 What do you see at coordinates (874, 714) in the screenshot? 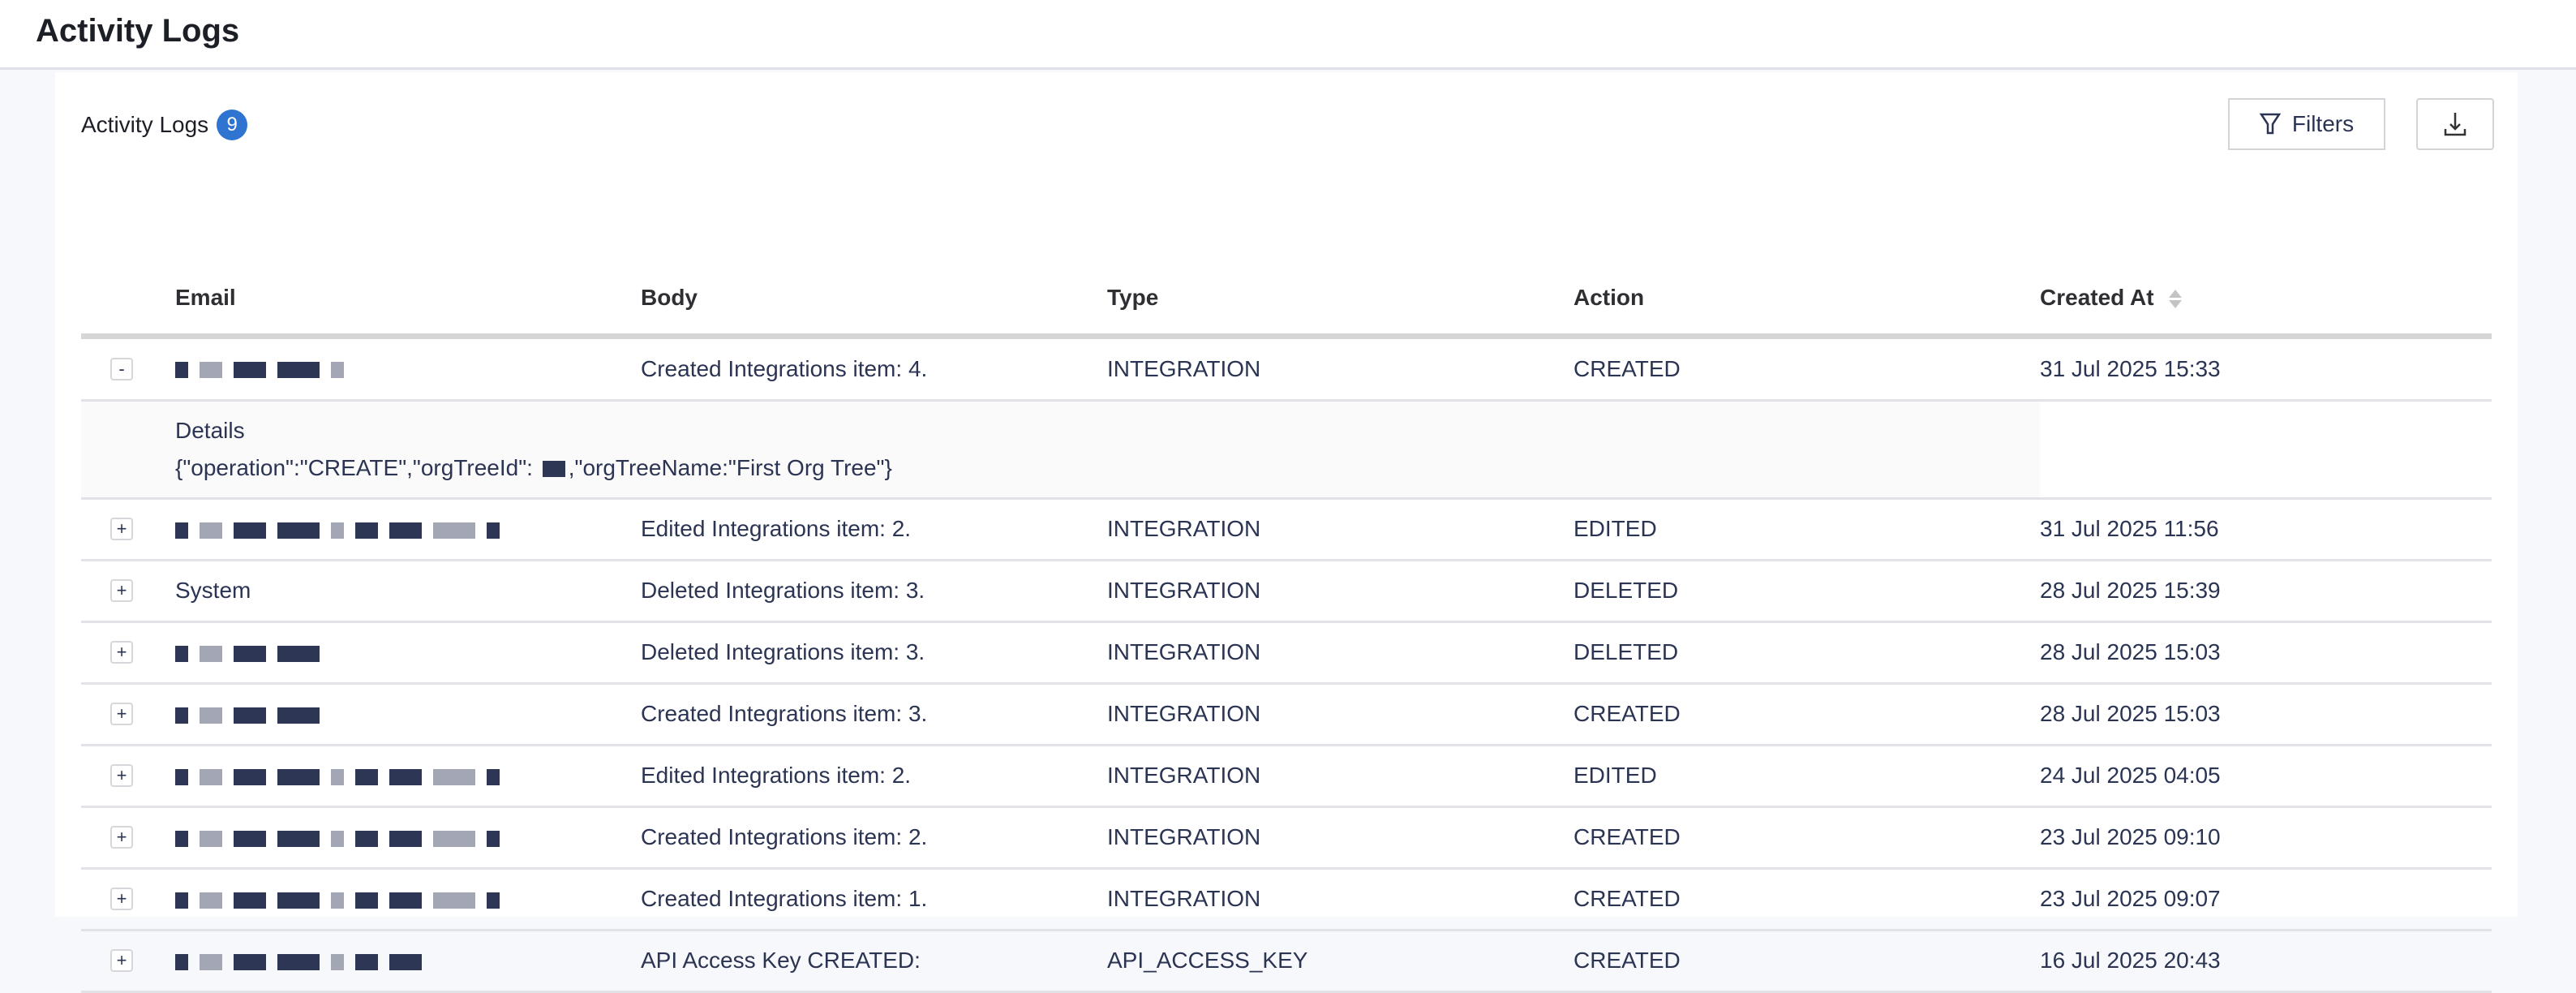
I see `body-cell: Created Integrations item: 3.` at bounding box center [874, 714].